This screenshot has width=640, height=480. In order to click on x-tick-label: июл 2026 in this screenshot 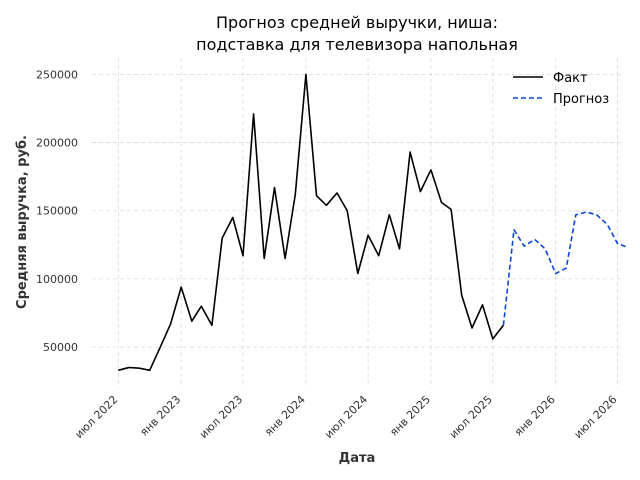, I will do `click(596, 417)`.